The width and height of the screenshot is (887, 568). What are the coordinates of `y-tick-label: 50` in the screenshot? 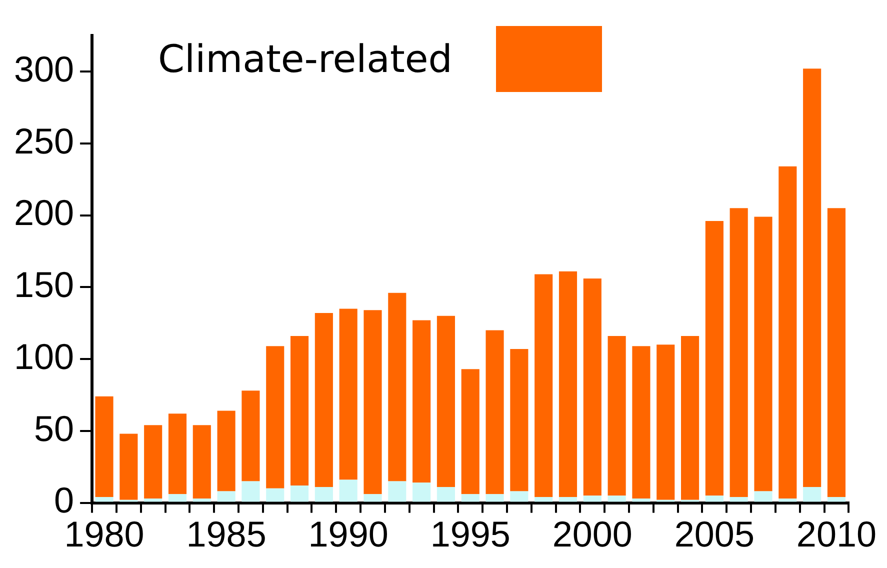 It's located at (54, 428).